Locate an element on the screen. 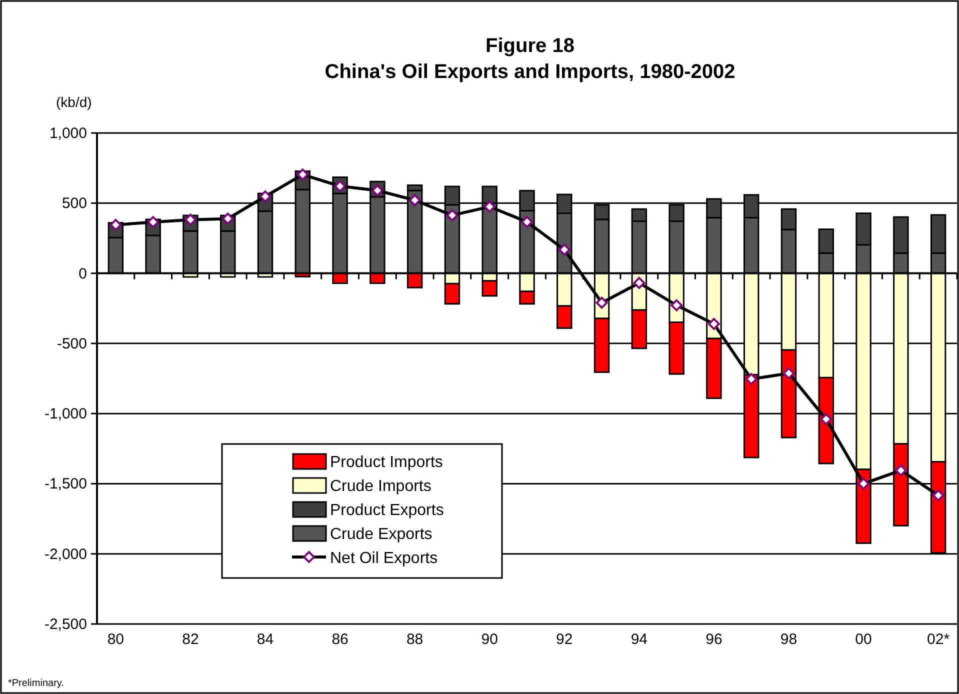 The height and width of the screenshot is (694, 959). x-tick-label: 90 is located at coordinates (489, 639).